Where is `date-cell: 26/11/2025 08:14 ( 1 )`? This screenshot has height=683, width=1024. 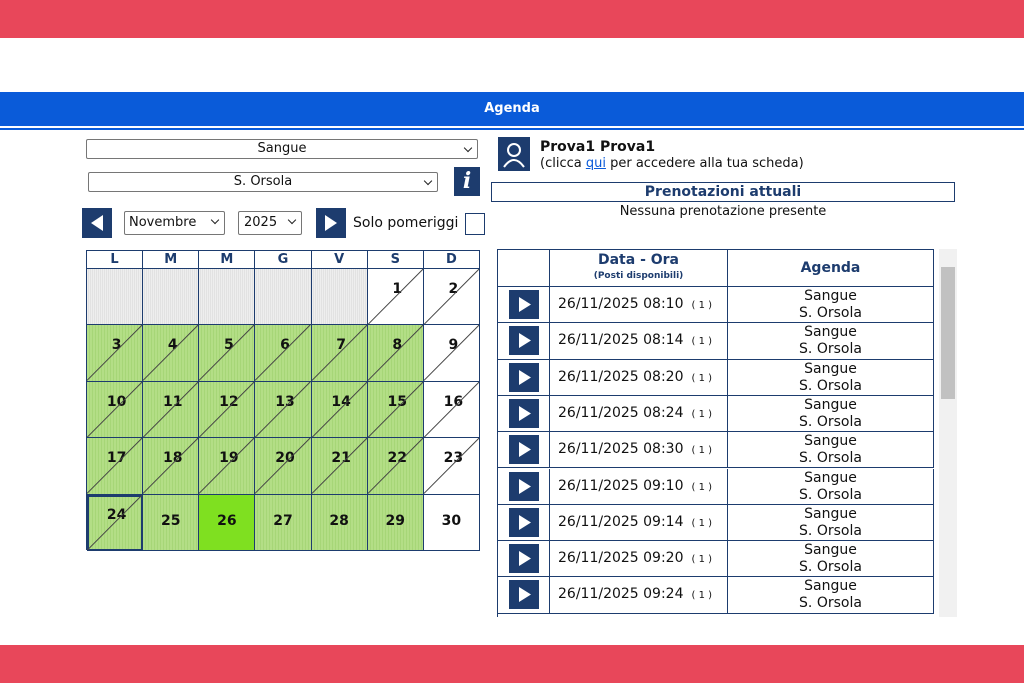
date-cell: 26/11/2025 08:14 ( 1 ) is located at coordinates (639, 341).